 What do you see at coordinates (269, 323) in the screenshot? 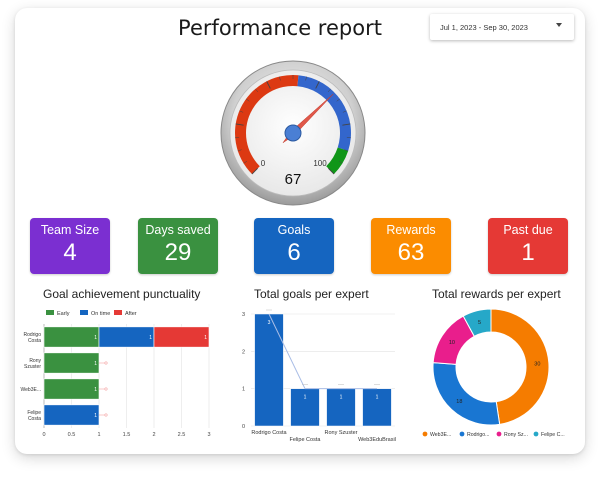
I see `bar-value-label: 3` at bounding box center [269, 323].